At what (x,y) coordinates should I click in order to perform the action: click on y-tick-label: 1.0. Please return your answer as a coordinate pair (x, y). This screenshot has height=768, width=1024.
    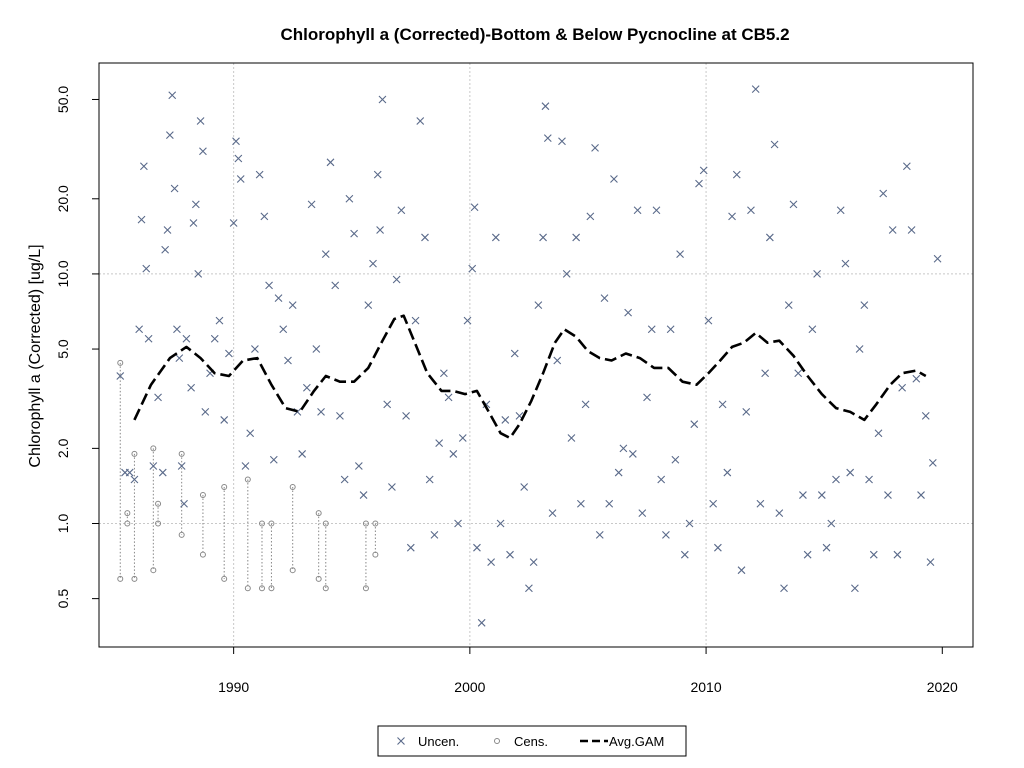
    Looking at the image, I should click on (63, 524).